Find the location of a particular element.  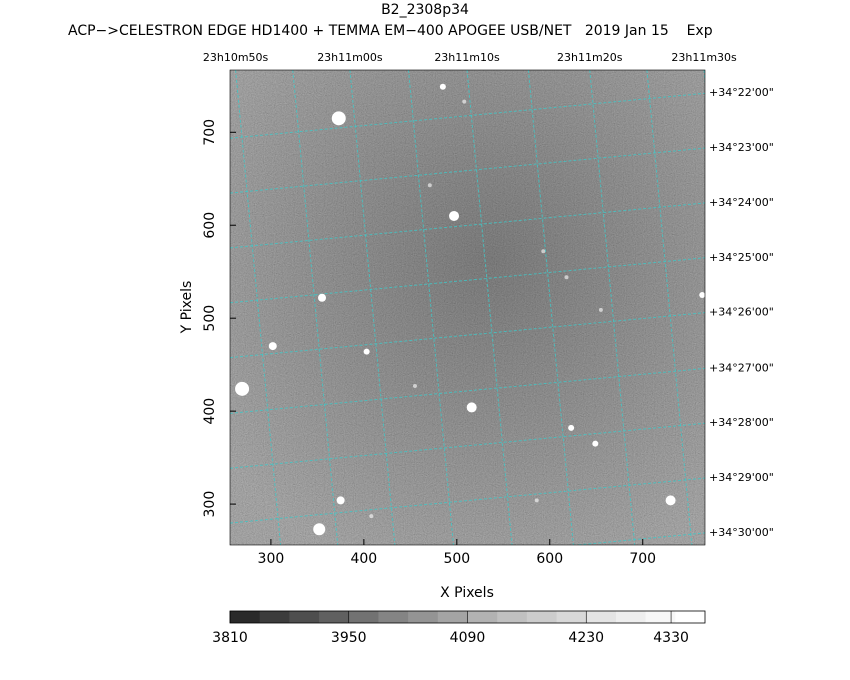

ra-tick-label: 23h10m50s is located at coordinates (236, 57).